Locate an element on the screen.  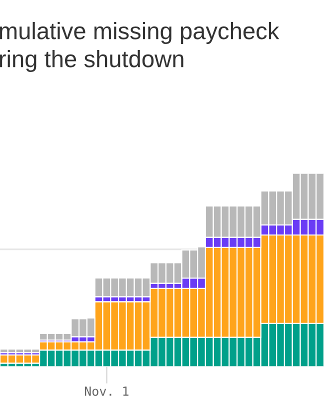
x-tick-label: Nov. 1 is located at coordinates (106, 391).